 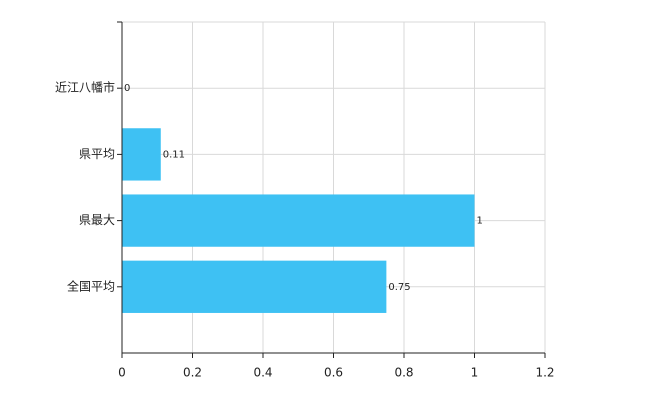 What do you see at coordinates (544, 373) in the screenshot?
I see `x-tick-label: 1.2` at bounding box center [544, 373].